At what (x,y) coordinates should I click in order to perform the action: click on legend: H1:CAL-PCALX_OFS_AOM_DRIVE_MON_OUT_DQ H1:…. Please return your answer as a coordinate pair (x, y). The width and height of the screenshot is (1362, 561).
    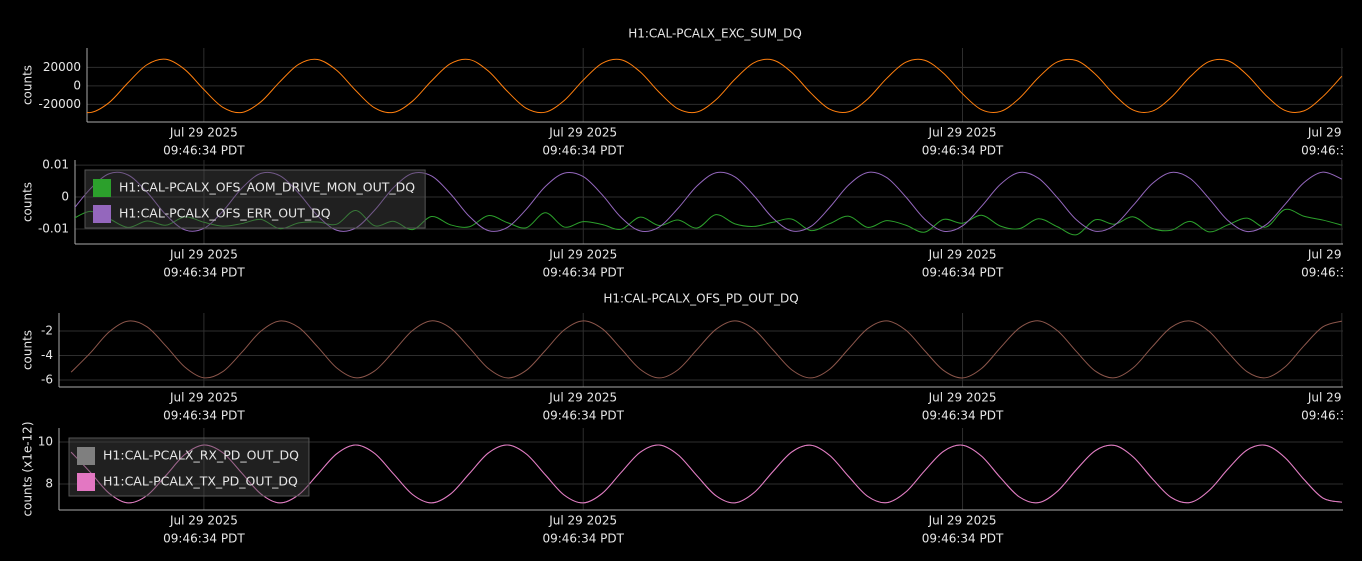
    Looking at the image, I should click on (255, 199).